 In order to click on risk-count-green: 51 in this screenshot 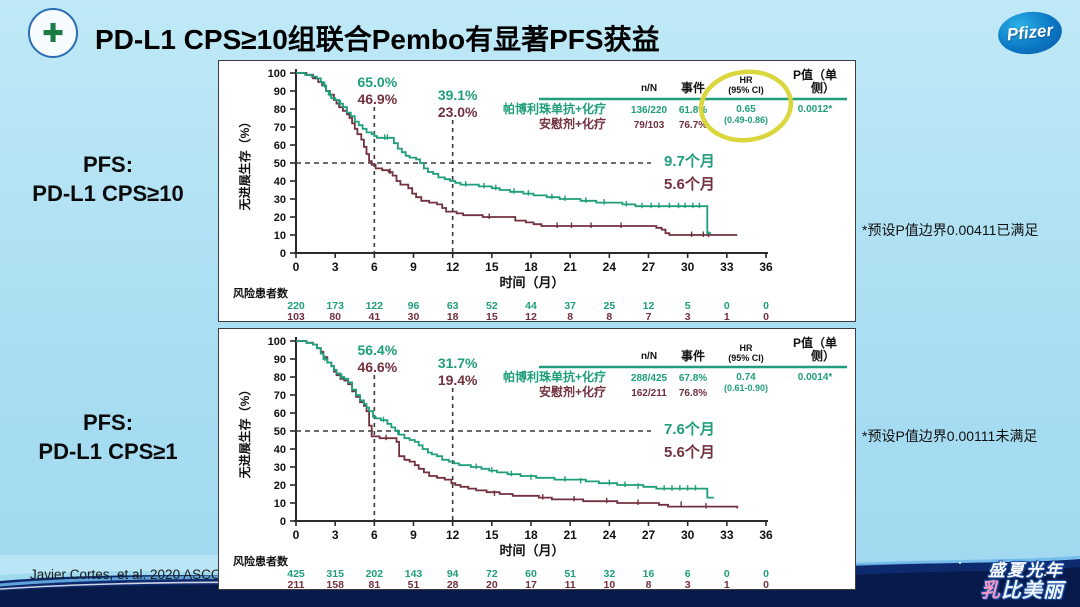, I will do `click(570, 574)`.